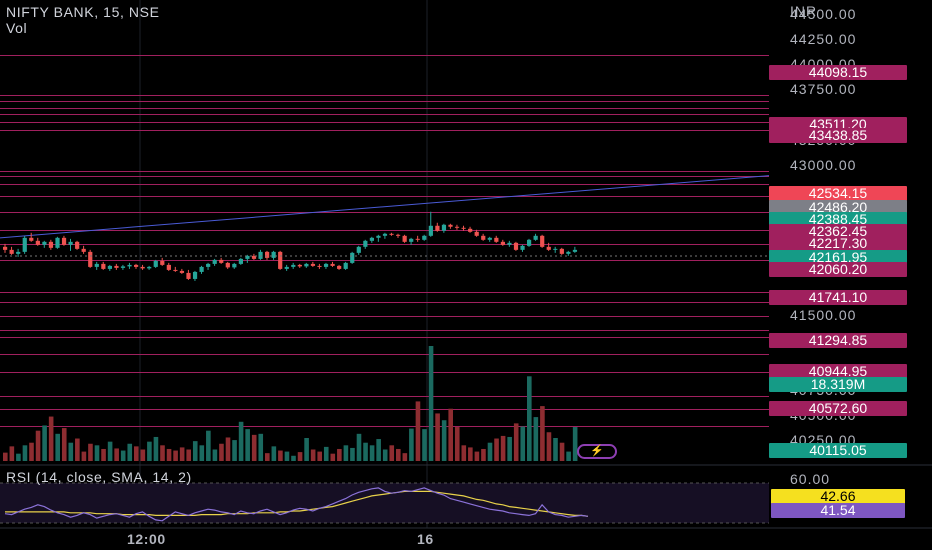  Describe the element at coordinates (425, 539) in the screenshot. I see `time-axis-label: 16` at that location.